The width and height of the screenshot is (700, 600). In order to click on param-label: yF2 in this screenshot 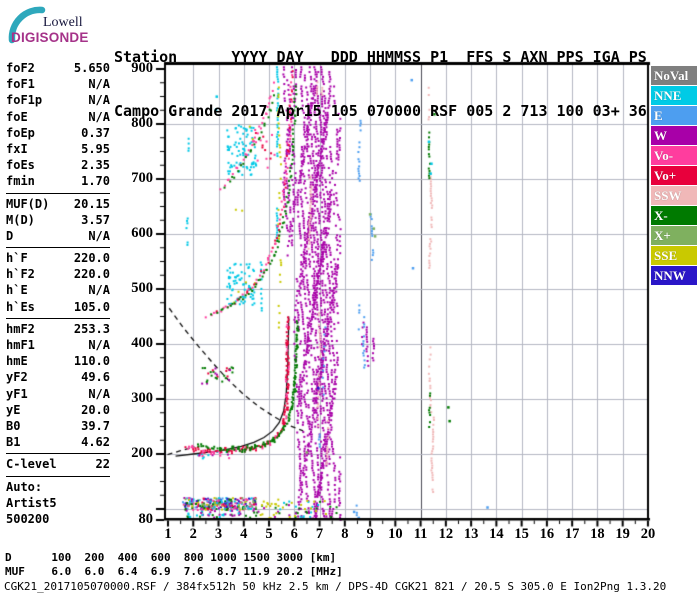, I will do `click(17, 377)`.